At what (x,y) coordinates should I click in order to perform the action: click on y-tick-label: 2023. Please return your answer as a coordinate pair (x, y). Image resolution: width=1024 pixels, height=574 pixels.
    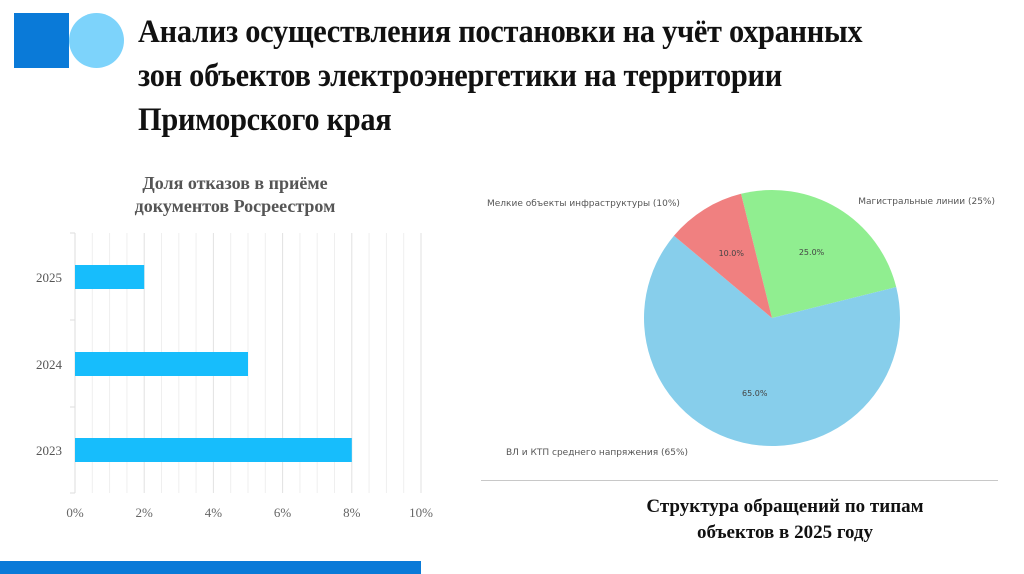
    Looking at the image, I should click on (49, 450).